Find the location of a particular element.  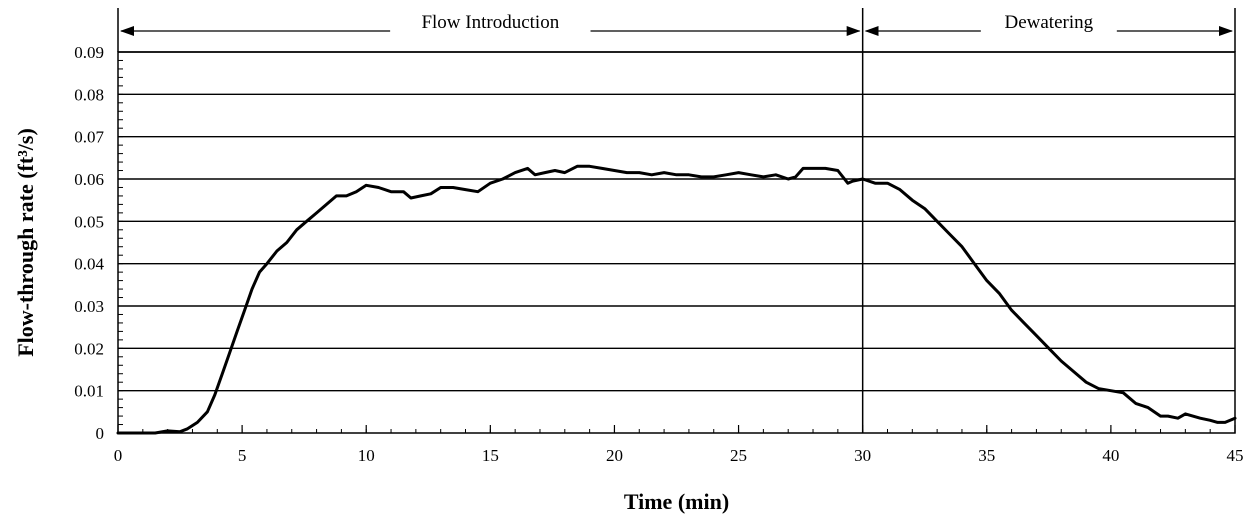

x-tick-label: 35 is located at coordinates (986, 455).